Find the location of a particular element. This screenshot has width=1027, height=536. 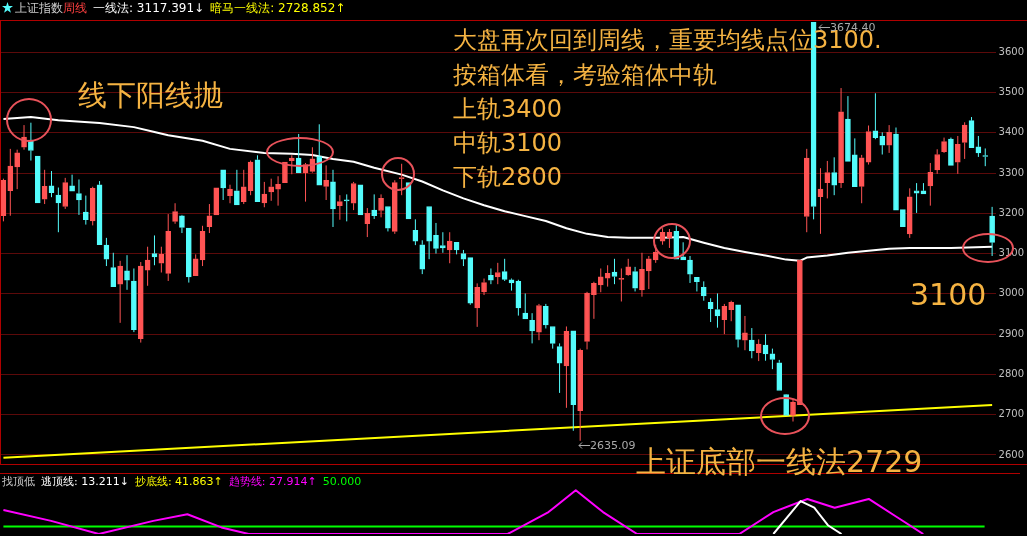

y-tick-label: 3600 is located at coordinates (1011, 51).